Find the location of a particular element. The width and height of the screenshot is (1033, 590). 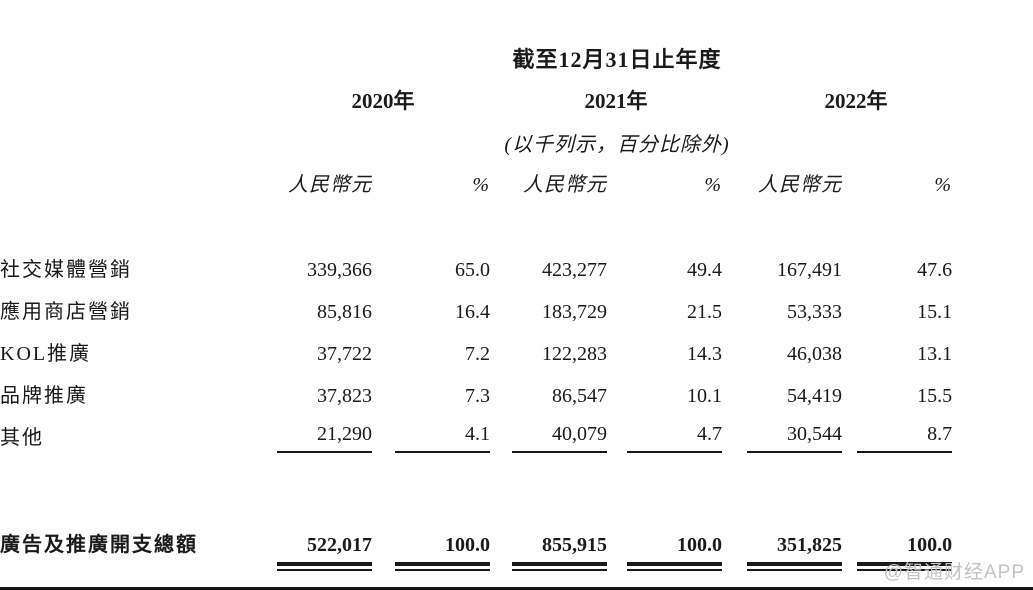

cell-value: 21,290 is located at coordinates (324, 438).